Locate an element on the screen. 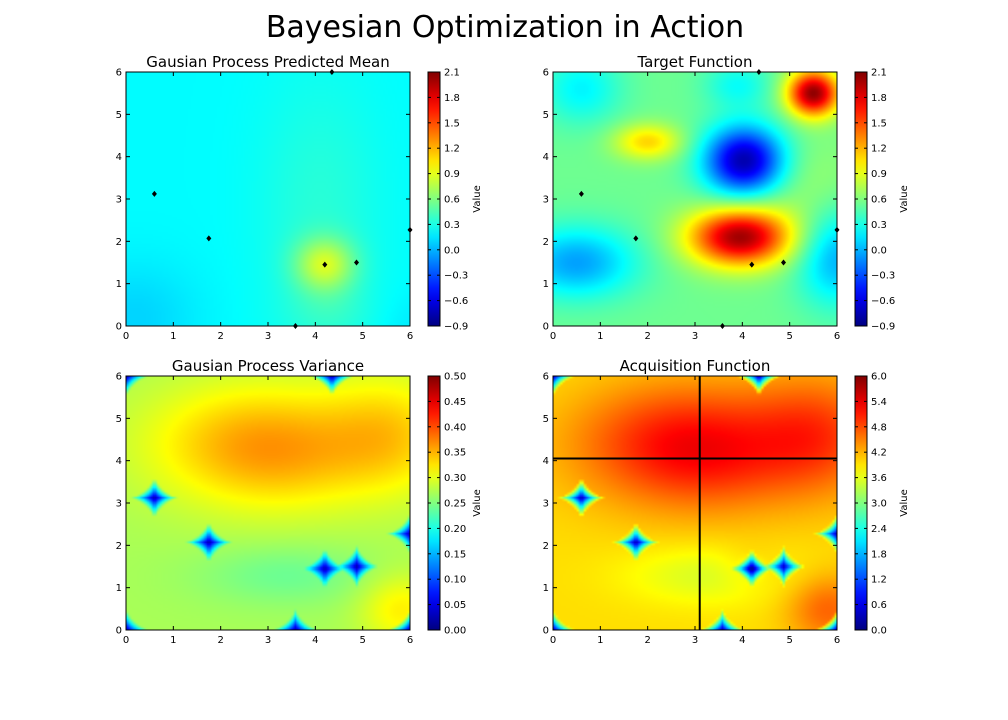 This screenshot has width=1008, height=720. colorbar-tick-label: 0.9 is located at coordinates (452, 174).